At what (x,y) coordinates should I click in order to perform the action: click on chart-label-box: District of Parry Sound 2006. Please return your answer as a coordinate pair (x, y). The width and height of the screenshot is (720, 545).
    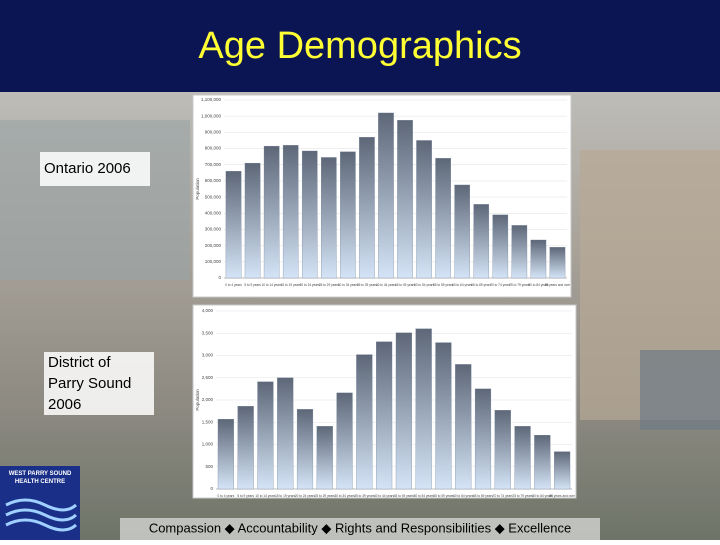
    Looking at the image, I should click on (99, 383).